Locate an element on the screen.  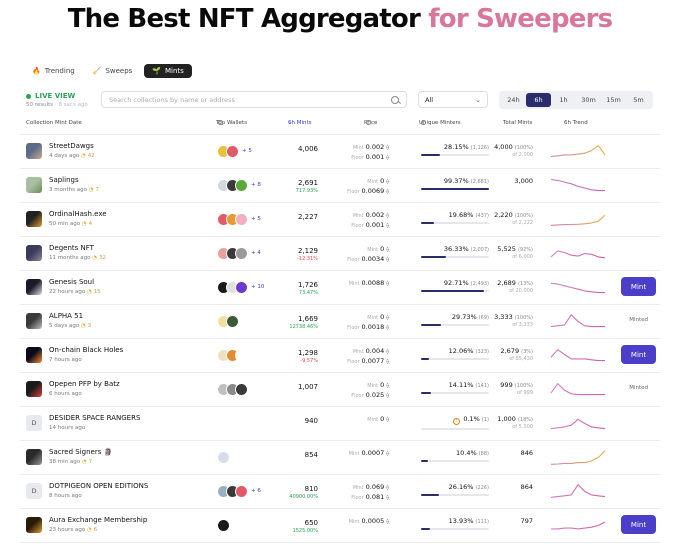
top-wallets: + 10 is located at coordinates (240, 287).